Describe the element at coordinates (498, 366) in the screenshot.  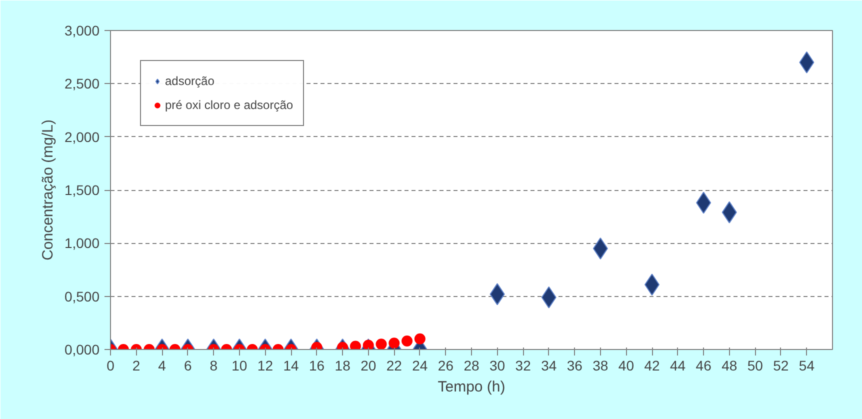
I see `x-tick-label: 30` at that location.